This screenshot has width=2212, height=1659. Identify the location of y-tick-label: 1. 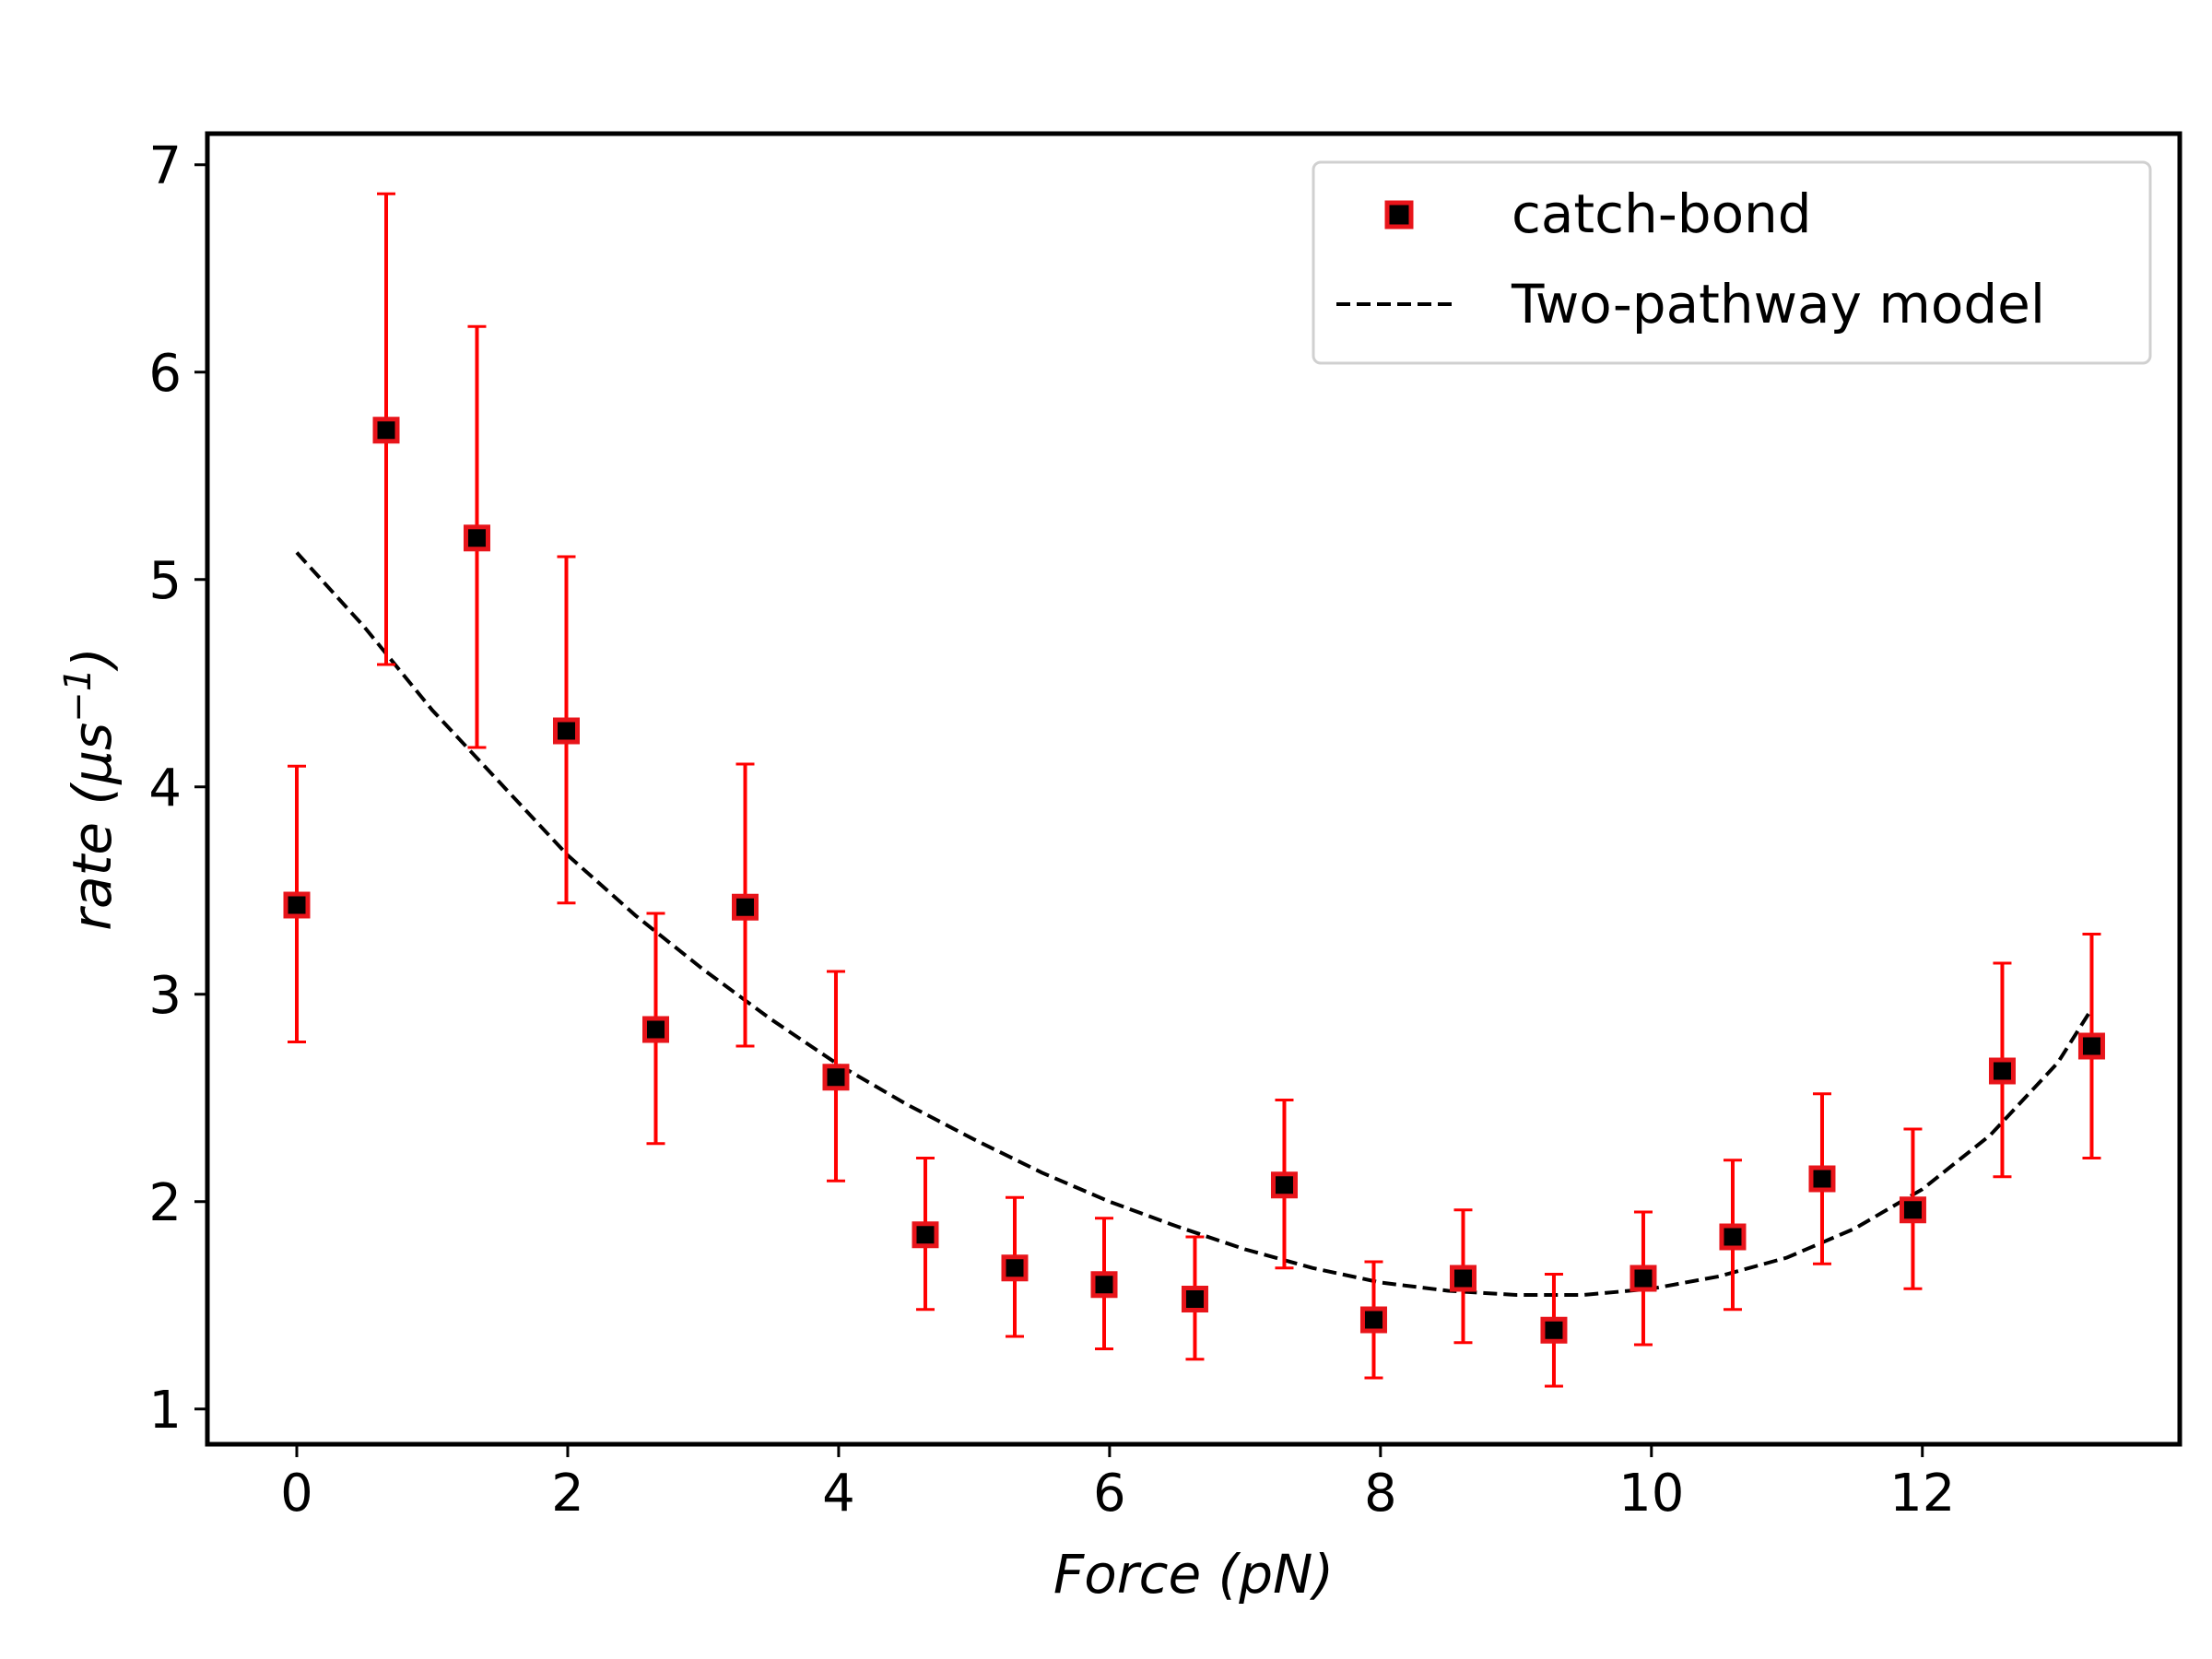
(165, 1411).